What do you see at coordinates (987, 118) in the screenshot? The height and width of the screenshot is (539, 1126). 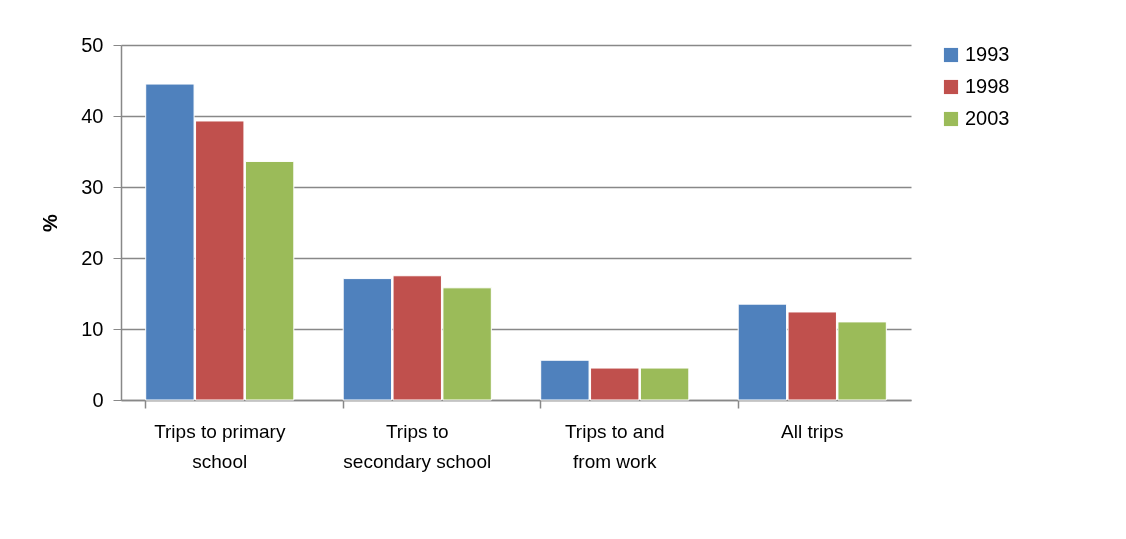 I see `legend-label: 2003` at bounding box center [987, 118].